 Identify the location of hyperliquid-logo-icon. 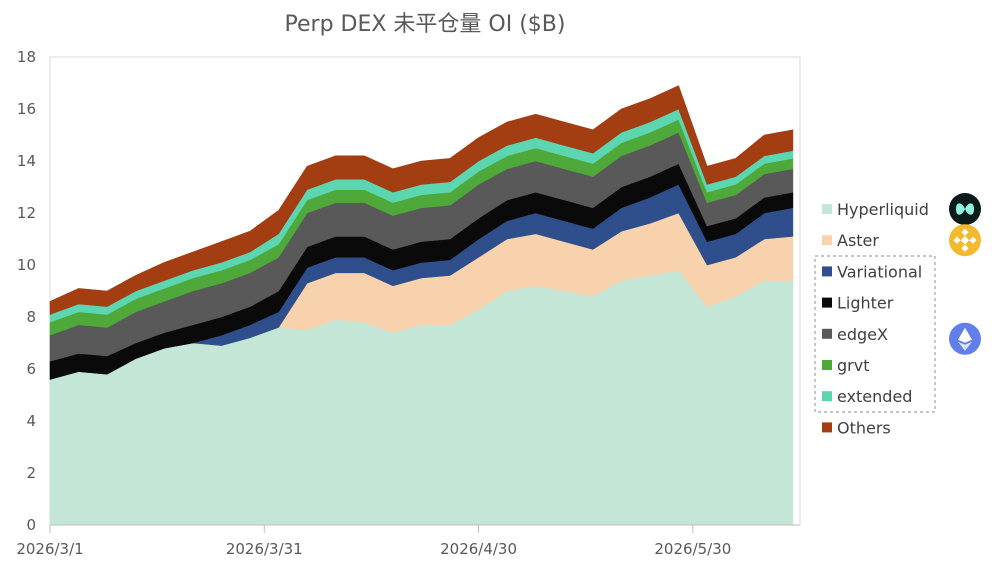
(965, 209).